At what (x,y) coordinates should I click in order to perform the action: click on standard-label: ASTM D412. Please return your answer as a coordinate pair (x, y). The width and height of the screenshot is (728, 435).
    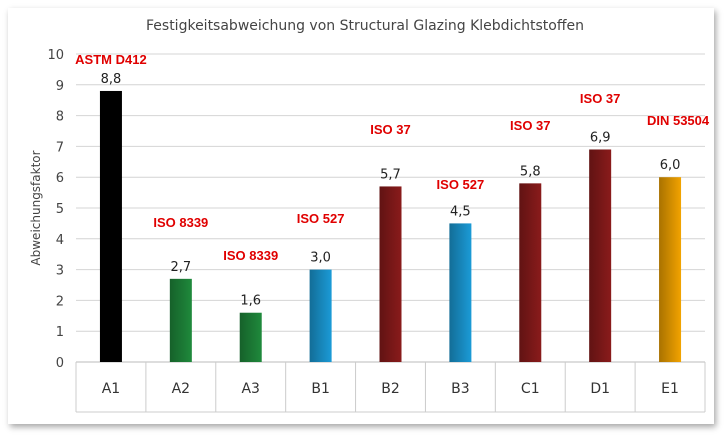
    Looking at the image, I should click on (111, 59).